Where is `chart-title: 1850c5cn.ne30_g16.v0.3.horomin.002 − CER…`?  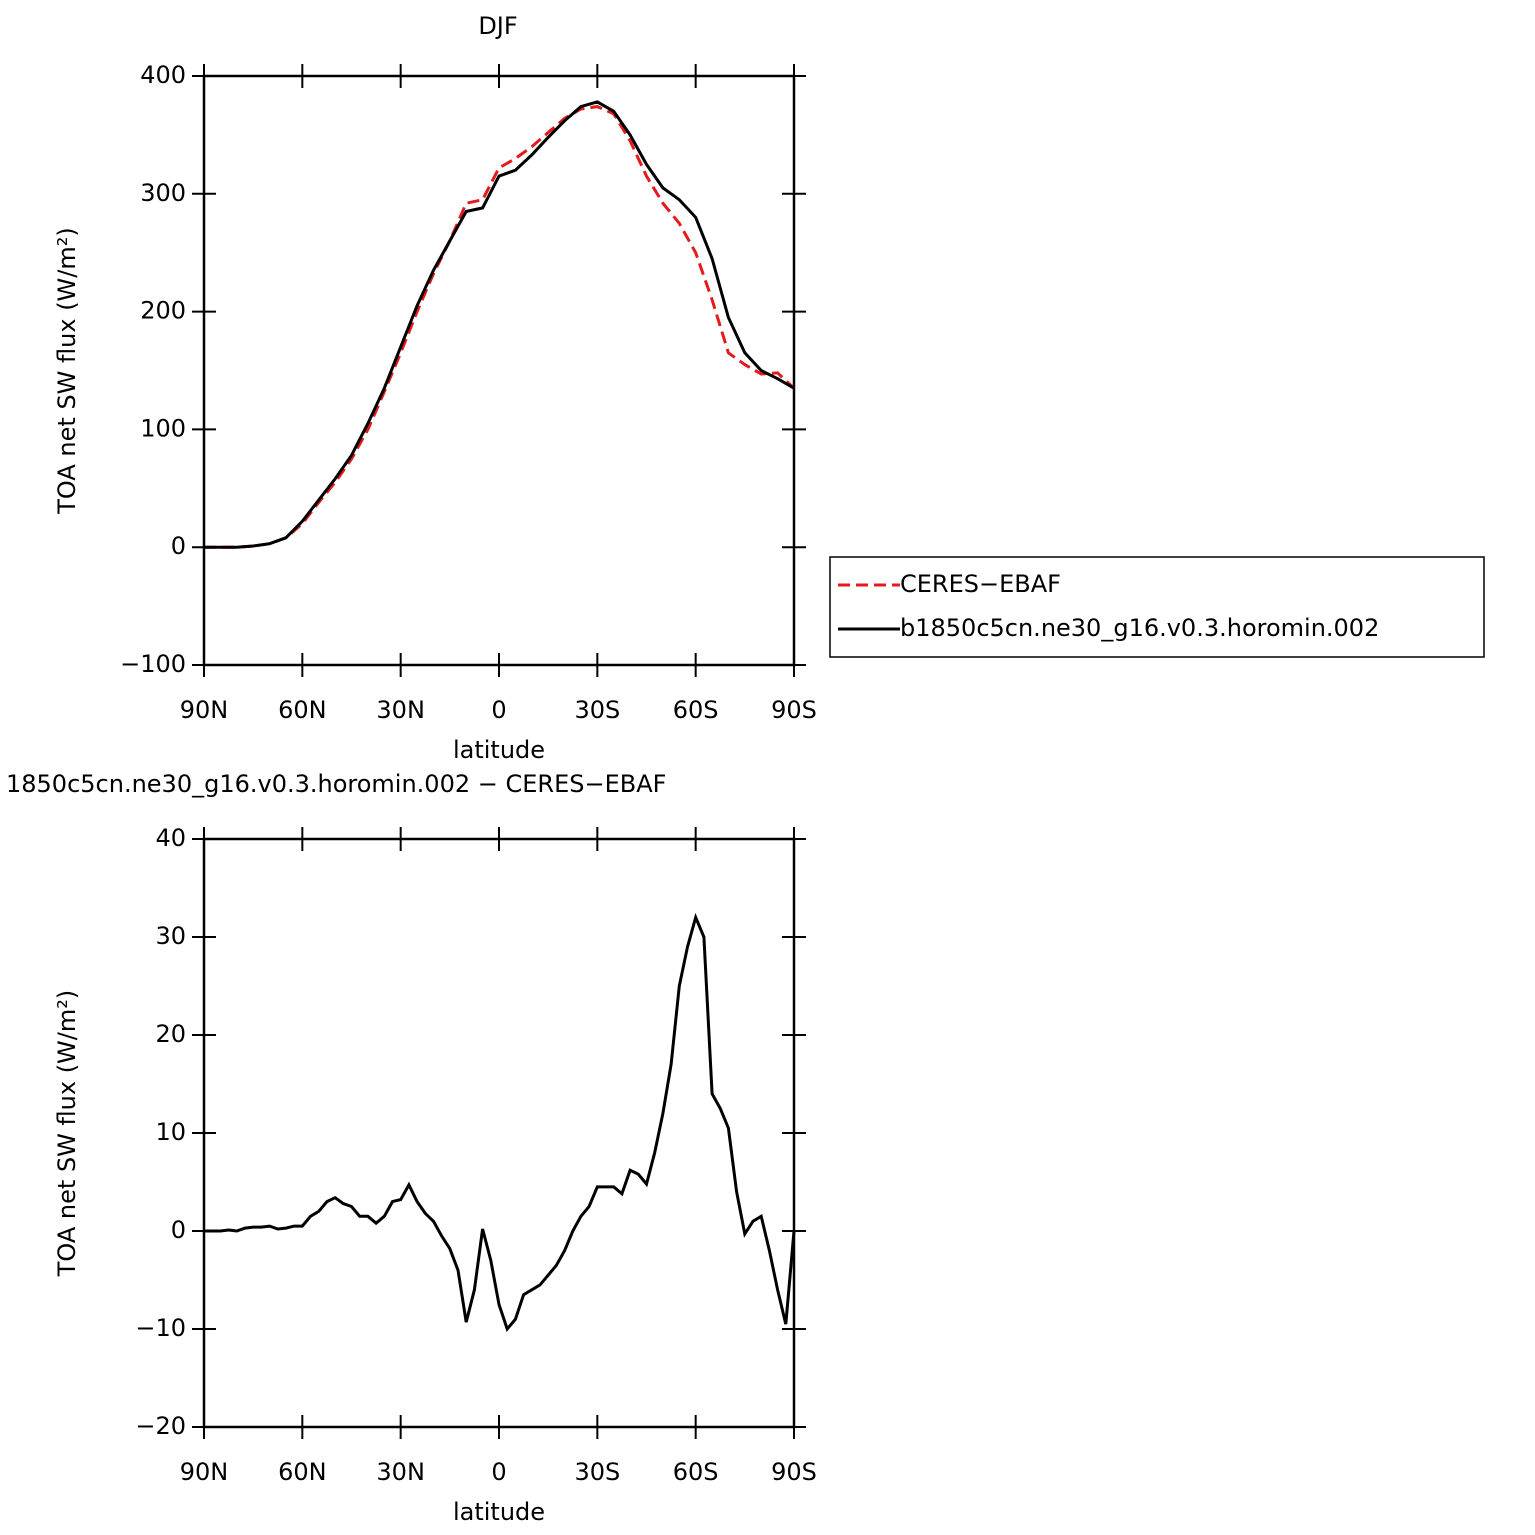
chart-title: 1850c5cn.ne30_g16.v0.3.horomin.002 − CER… is located at coordinates (336, 784).